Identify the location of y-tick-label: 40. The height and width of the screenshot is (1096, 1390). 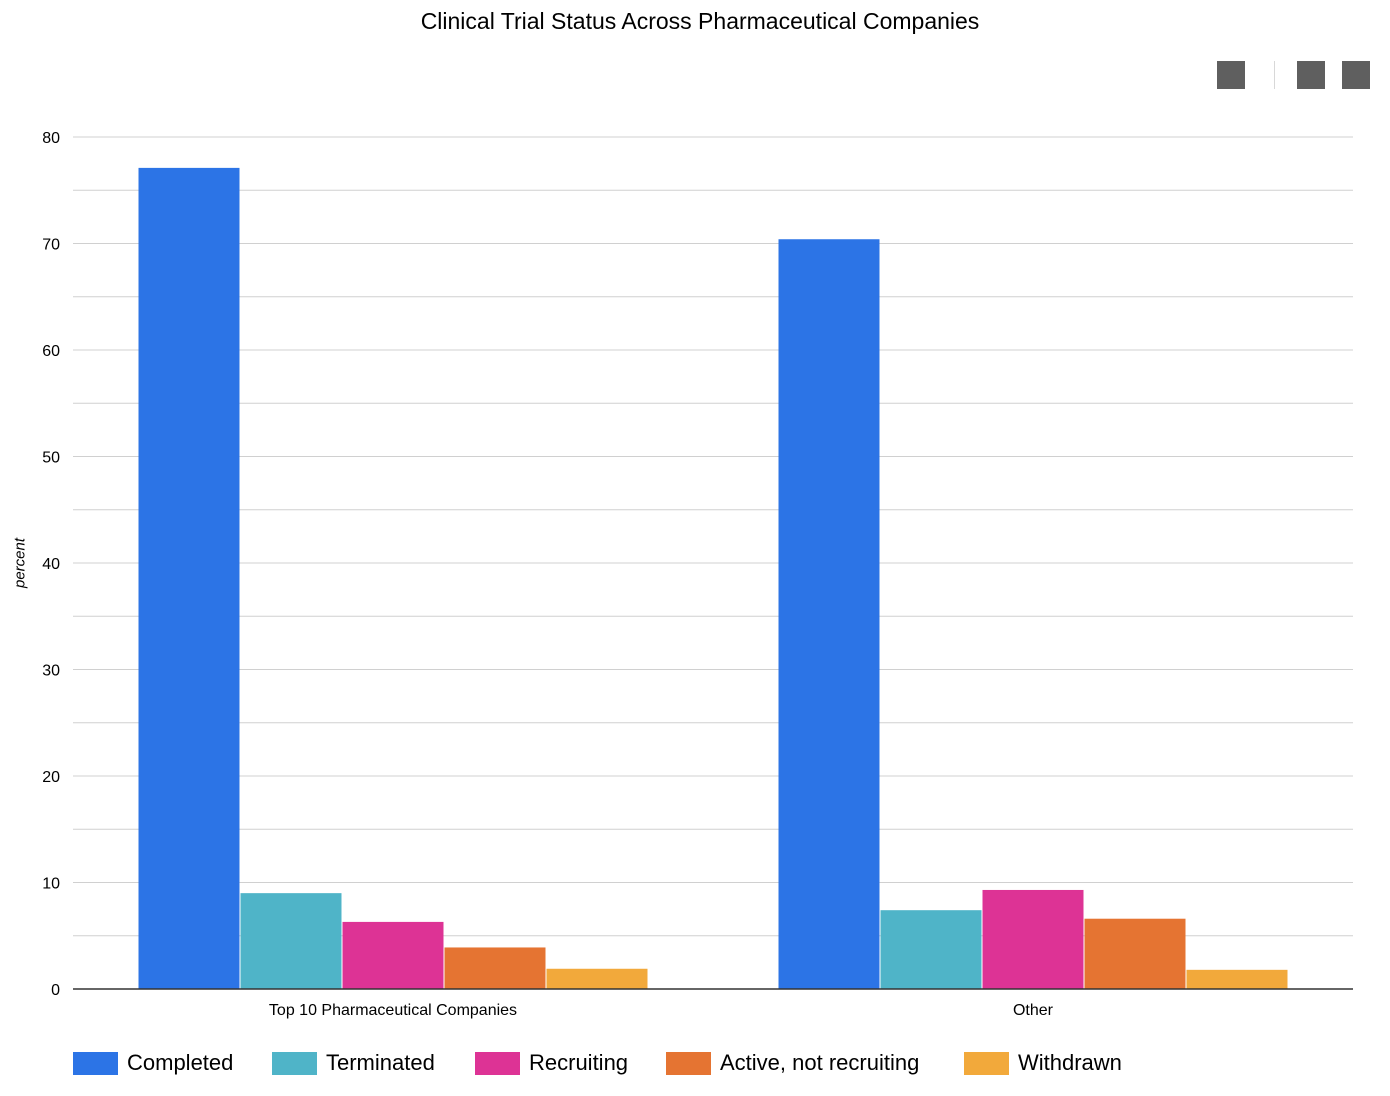
(51, 564).